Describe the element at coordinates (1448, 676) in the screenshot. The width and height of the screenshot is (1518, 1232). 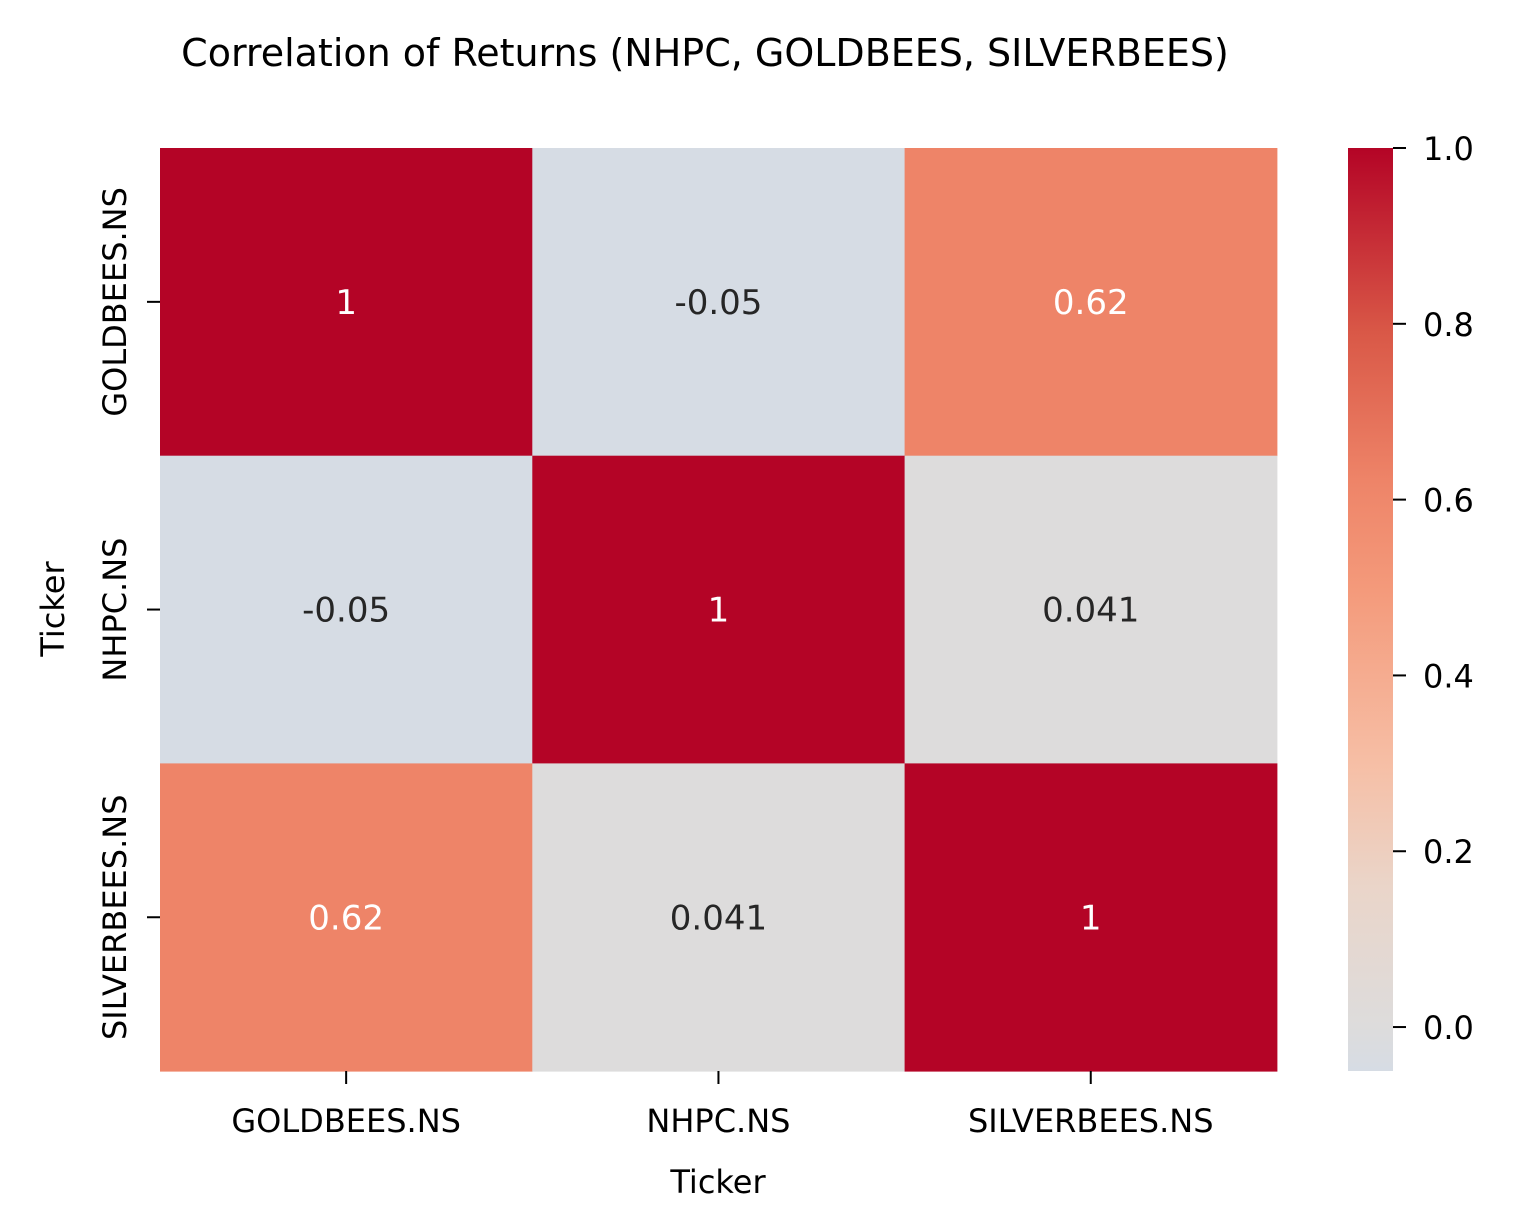
I see `colorbar-tick-label: 0.4` at that location.